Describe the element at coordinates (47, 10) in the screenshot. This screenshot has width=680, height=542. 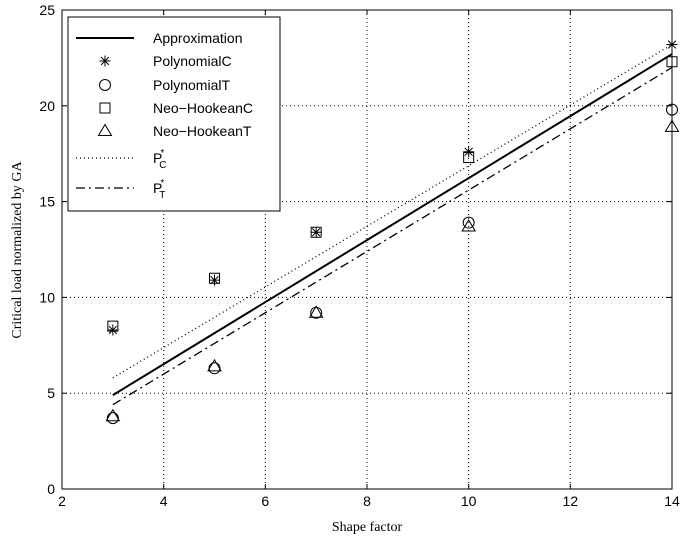
I see `y-tick-label: 25` at that location.